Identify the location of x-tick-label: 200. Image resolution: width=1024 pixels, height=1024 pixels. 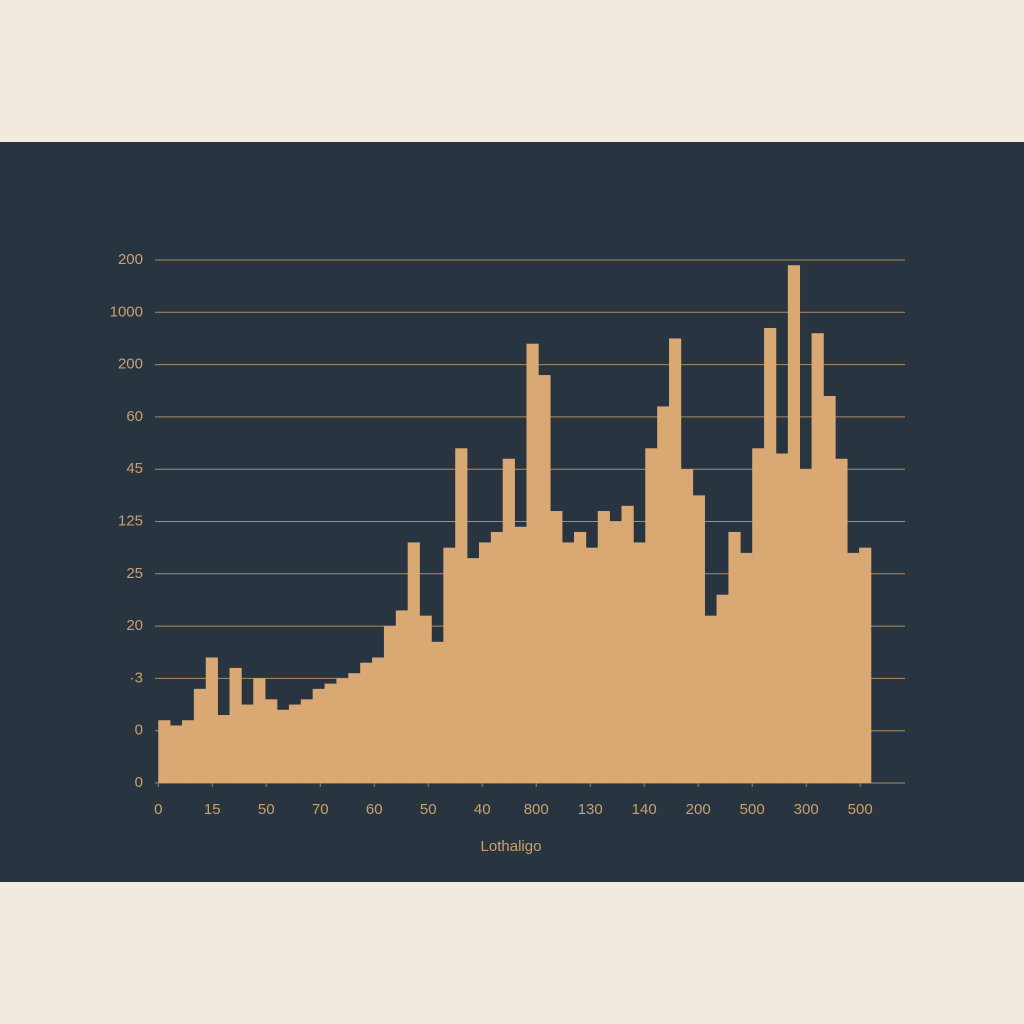
(698, 809).